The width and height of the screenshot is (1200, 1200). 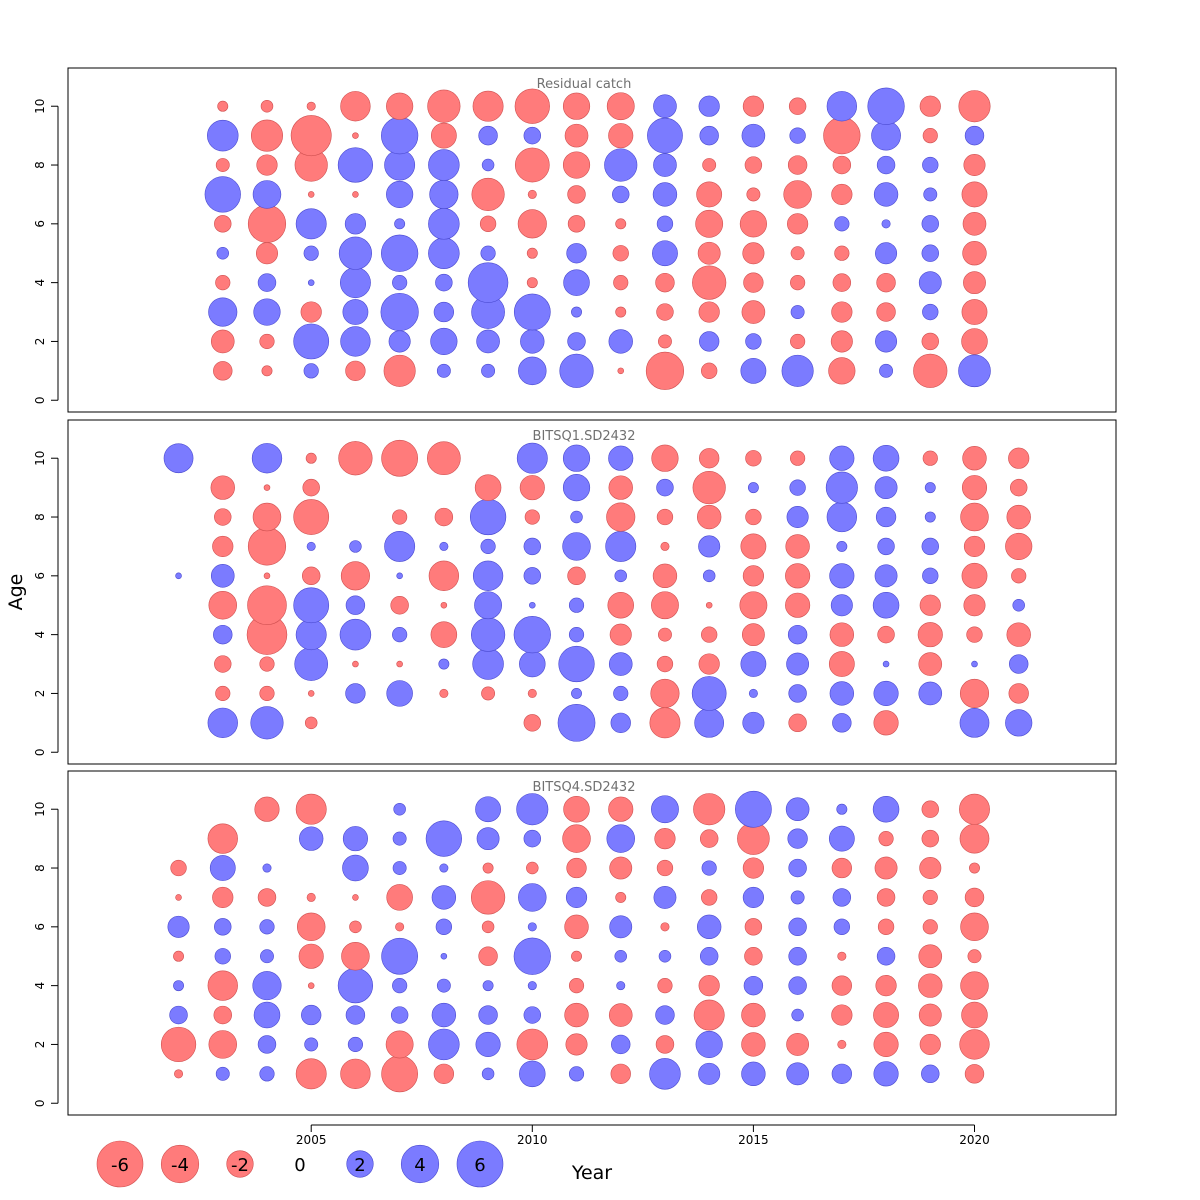 What do you see at coordinates (40, 1103) in the screenshot?
I see `y-tick-label: 0` at bounding box center [40, 1103].